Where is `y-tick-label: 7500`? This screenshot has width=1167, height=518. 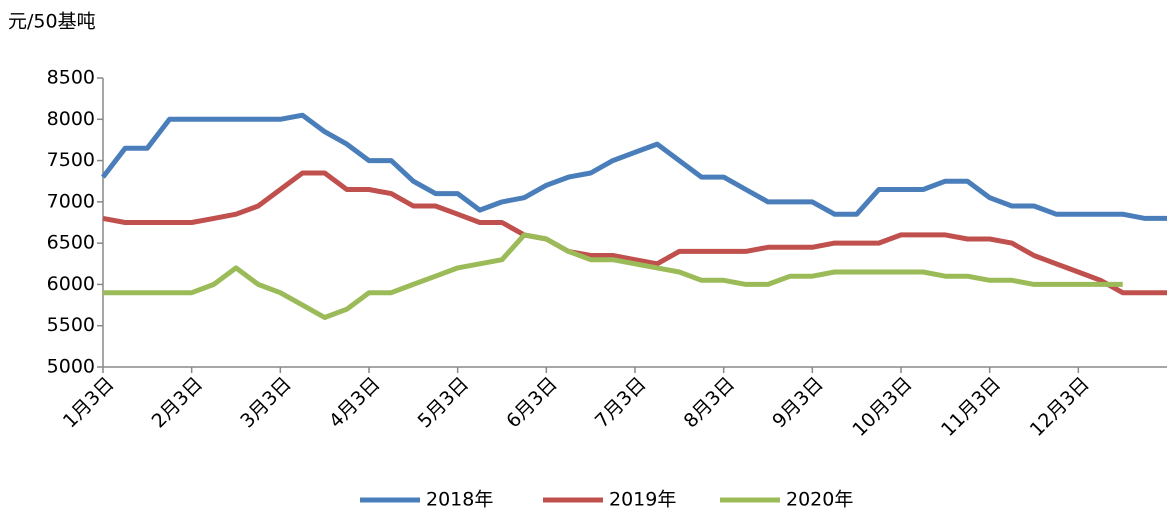 y-tick-label: 7500 is located at coordinates (71, 160).